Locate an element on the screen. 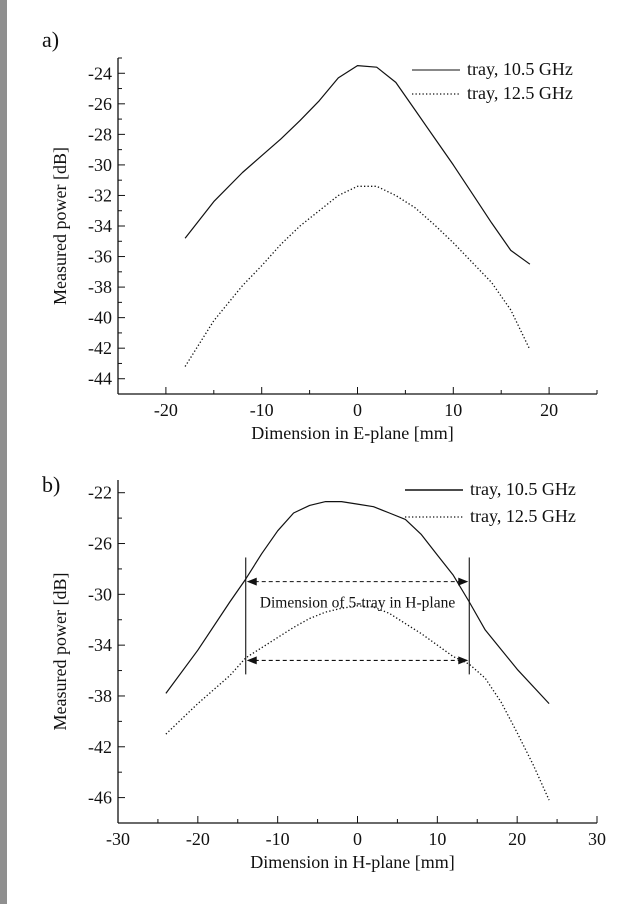 This screenshot has width=635, height=904. y-tick-label: -28 is located at coordinates (100, 134).